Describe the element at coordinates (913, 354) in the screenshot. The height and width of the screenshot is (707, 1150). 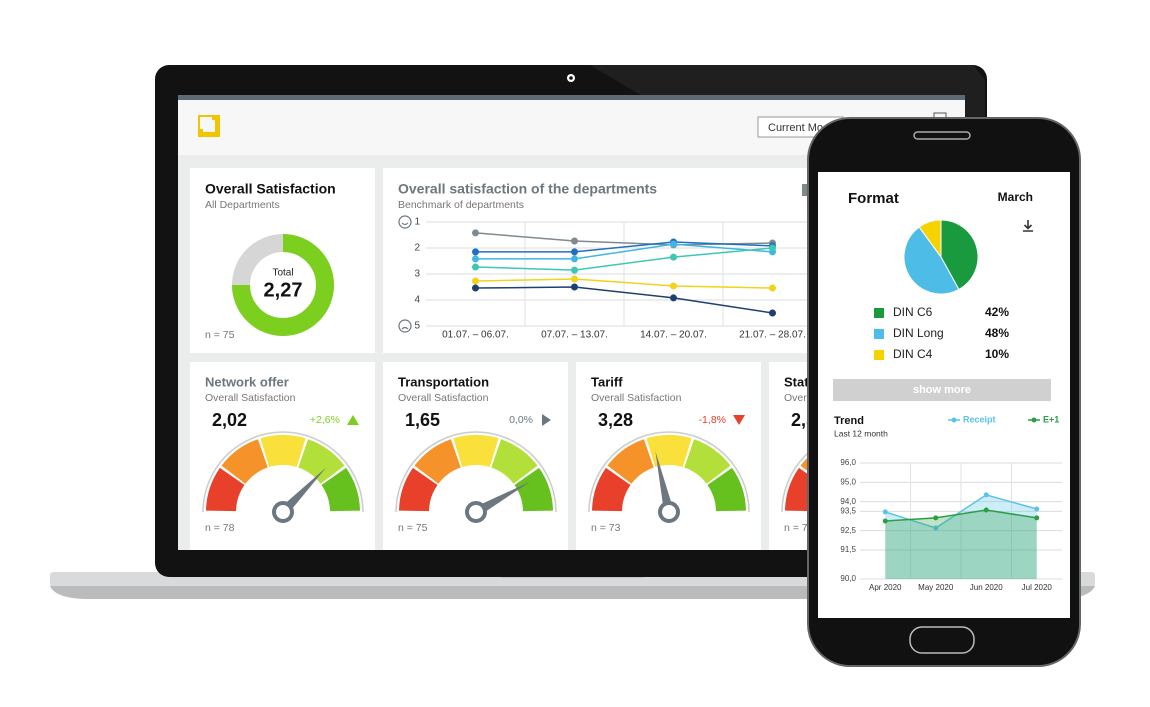
I see `legend-label: DIN C4` at that location.